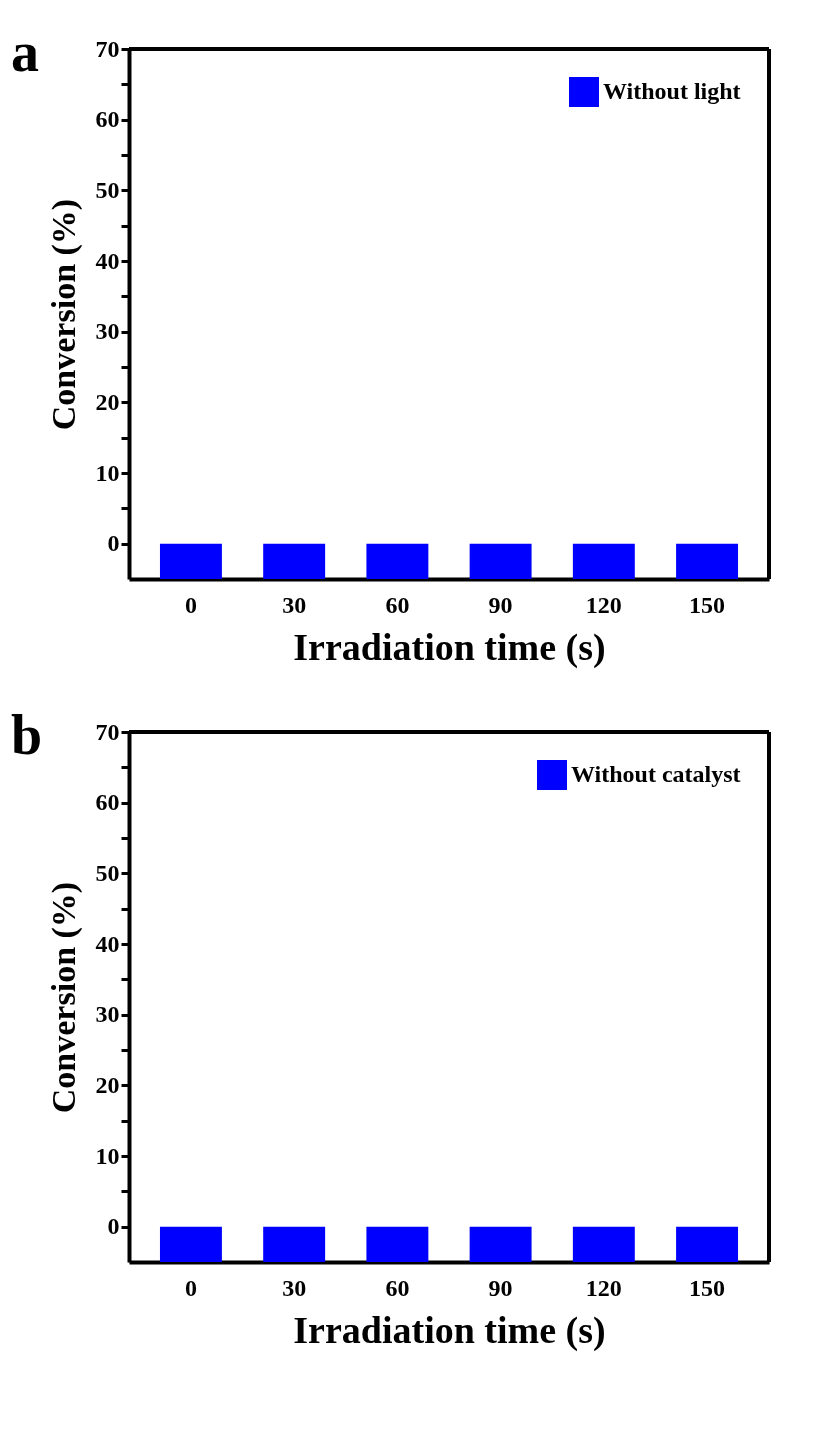 This screenshot has width=833, height=1434. I want to click on text: a, so click(25, 52).